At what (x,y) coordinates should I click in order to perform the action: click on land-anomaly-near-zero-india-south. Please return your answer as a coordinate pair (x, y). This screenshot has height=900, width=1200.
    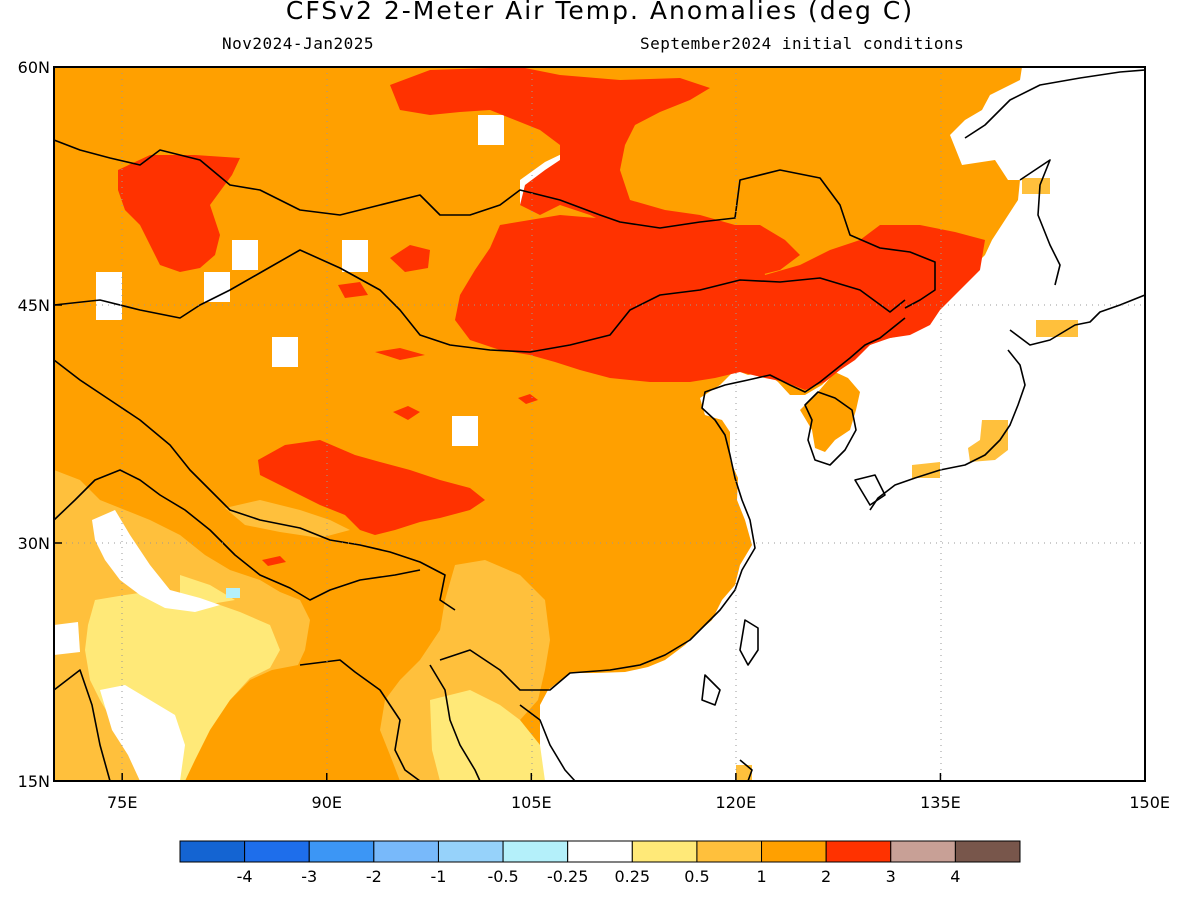
    Looking at the image, I should click on (142, 733).